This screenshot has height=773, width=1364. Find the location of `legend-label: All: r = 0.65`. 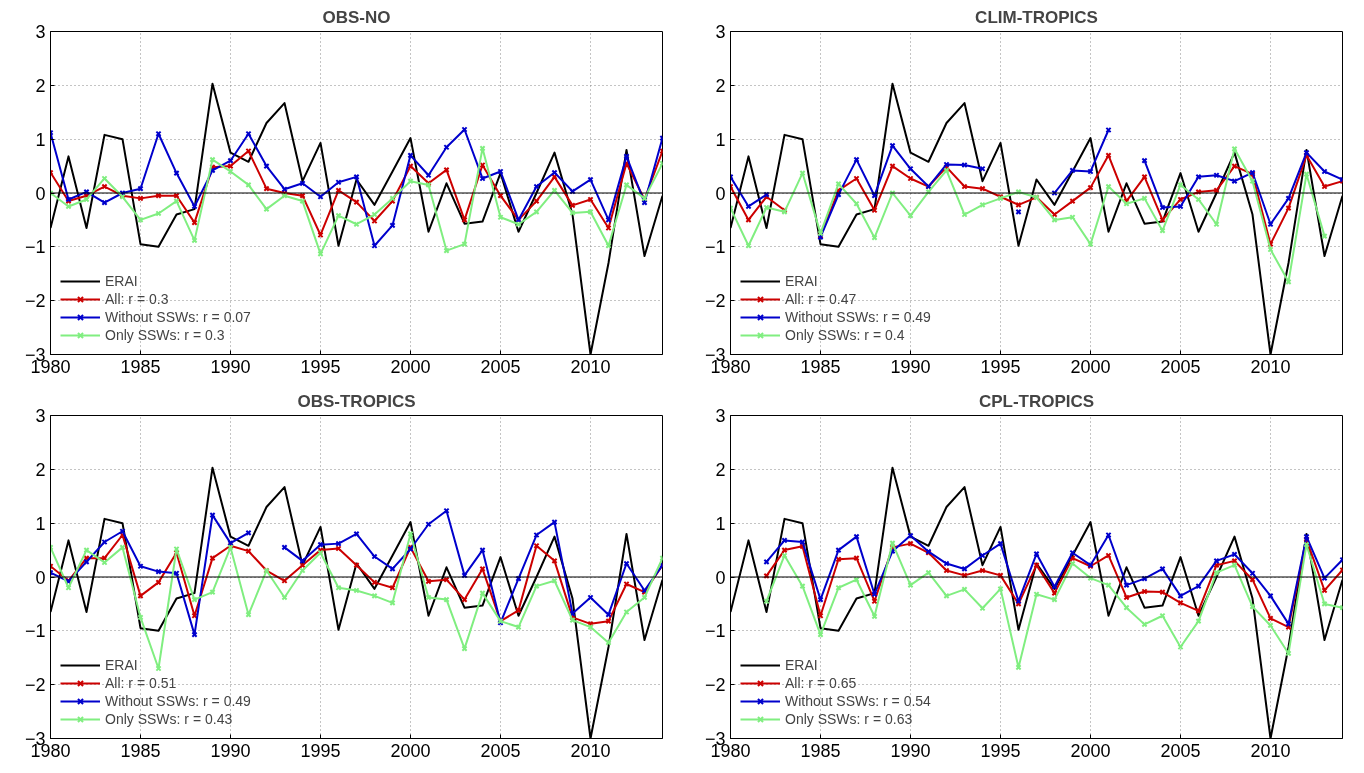

legend-label: All: r = 0.65 is located at coordinates (821, 683).